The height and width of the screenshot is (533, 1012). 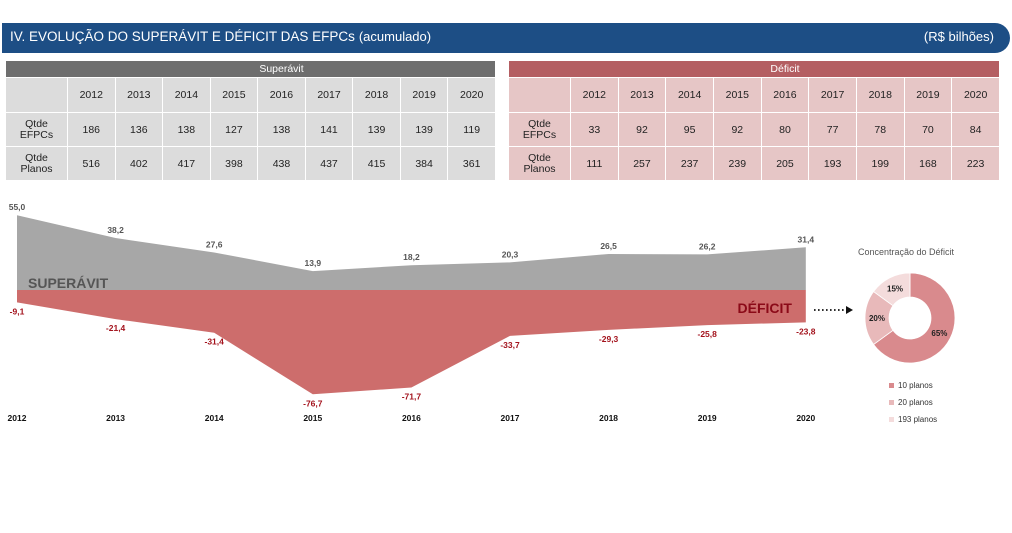 I want to click on superavit-data-label: 26,2, so click(x=707, y=246).